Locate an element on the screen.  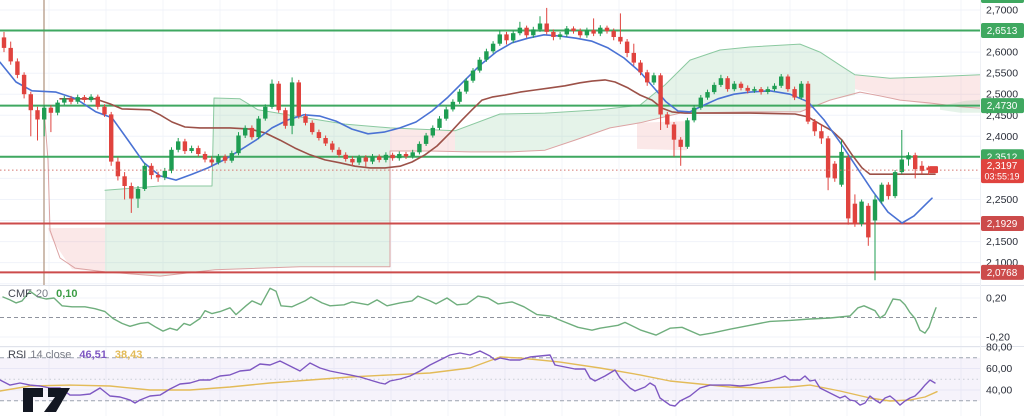
cmf-panel is located at coordinates (490, 311).